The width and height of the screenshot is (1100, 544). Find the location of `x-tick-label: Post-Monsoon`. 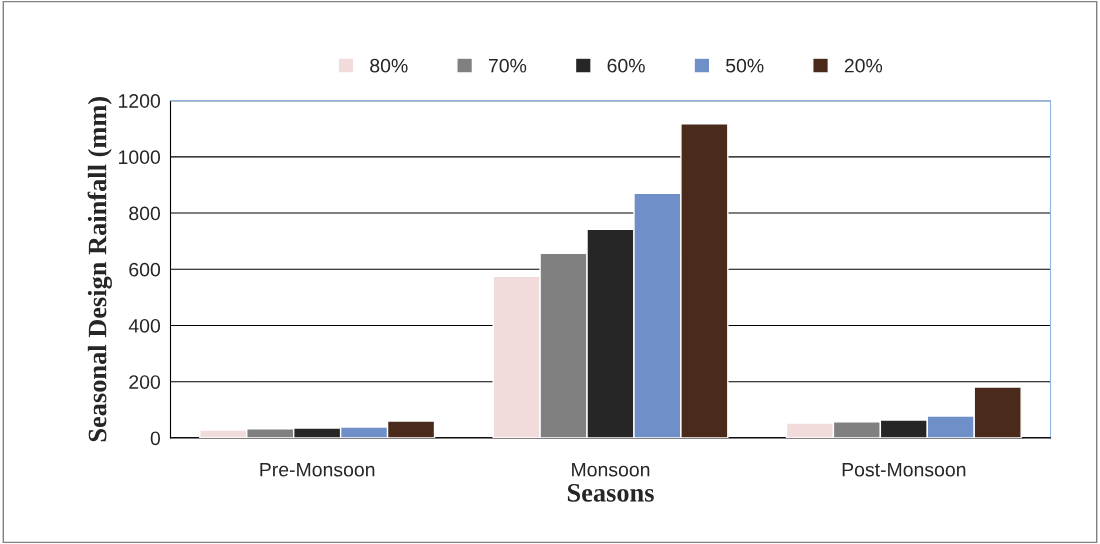

x-tick-label: Post-Monsoon is located at coordinates (904, 469).